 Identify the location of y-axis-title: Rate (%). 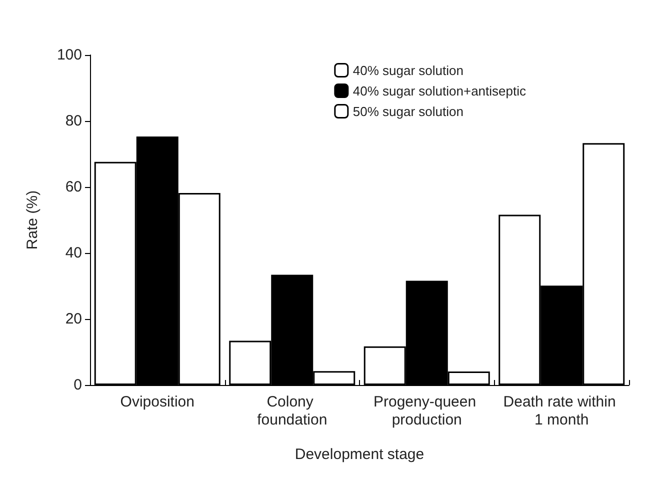
(32, 220).